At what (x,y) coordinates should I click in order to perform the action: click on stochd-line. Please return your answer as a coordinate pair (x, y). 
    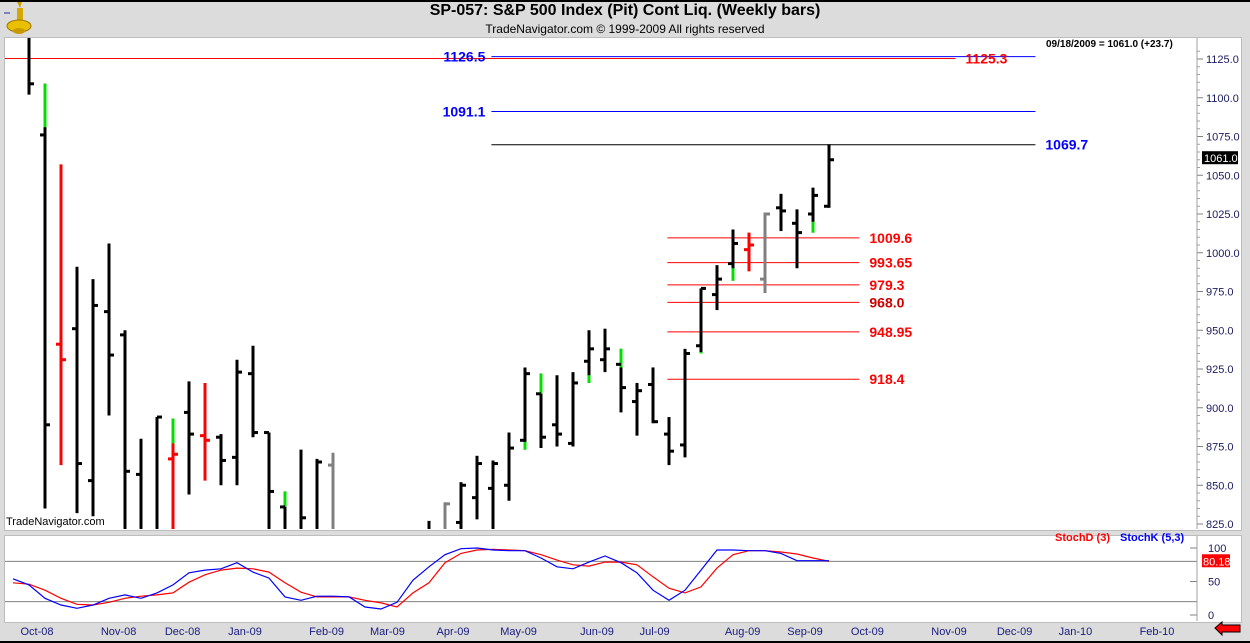
    Looking at the image, I should click on (421, 578).